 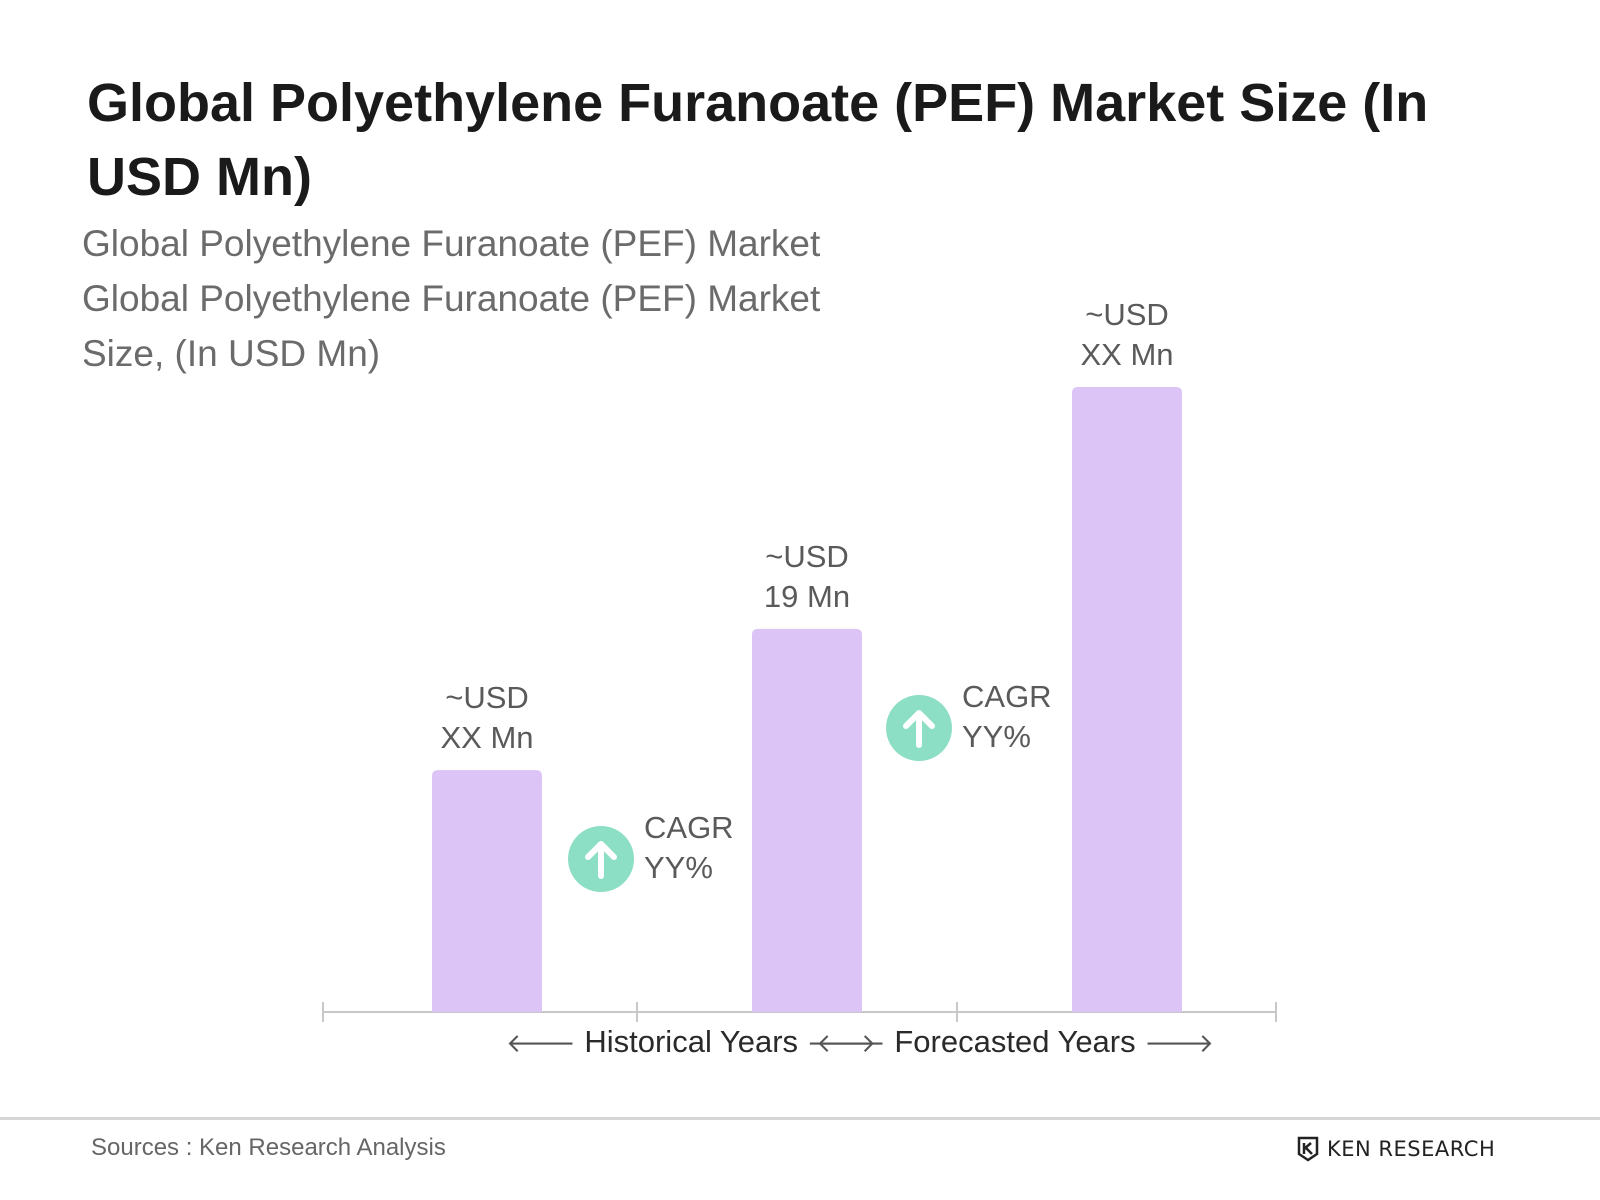 What do you see at coordinates (800, 1118) in the screenshot?
I see `footer-divider` at bounding box center [800, 1118].